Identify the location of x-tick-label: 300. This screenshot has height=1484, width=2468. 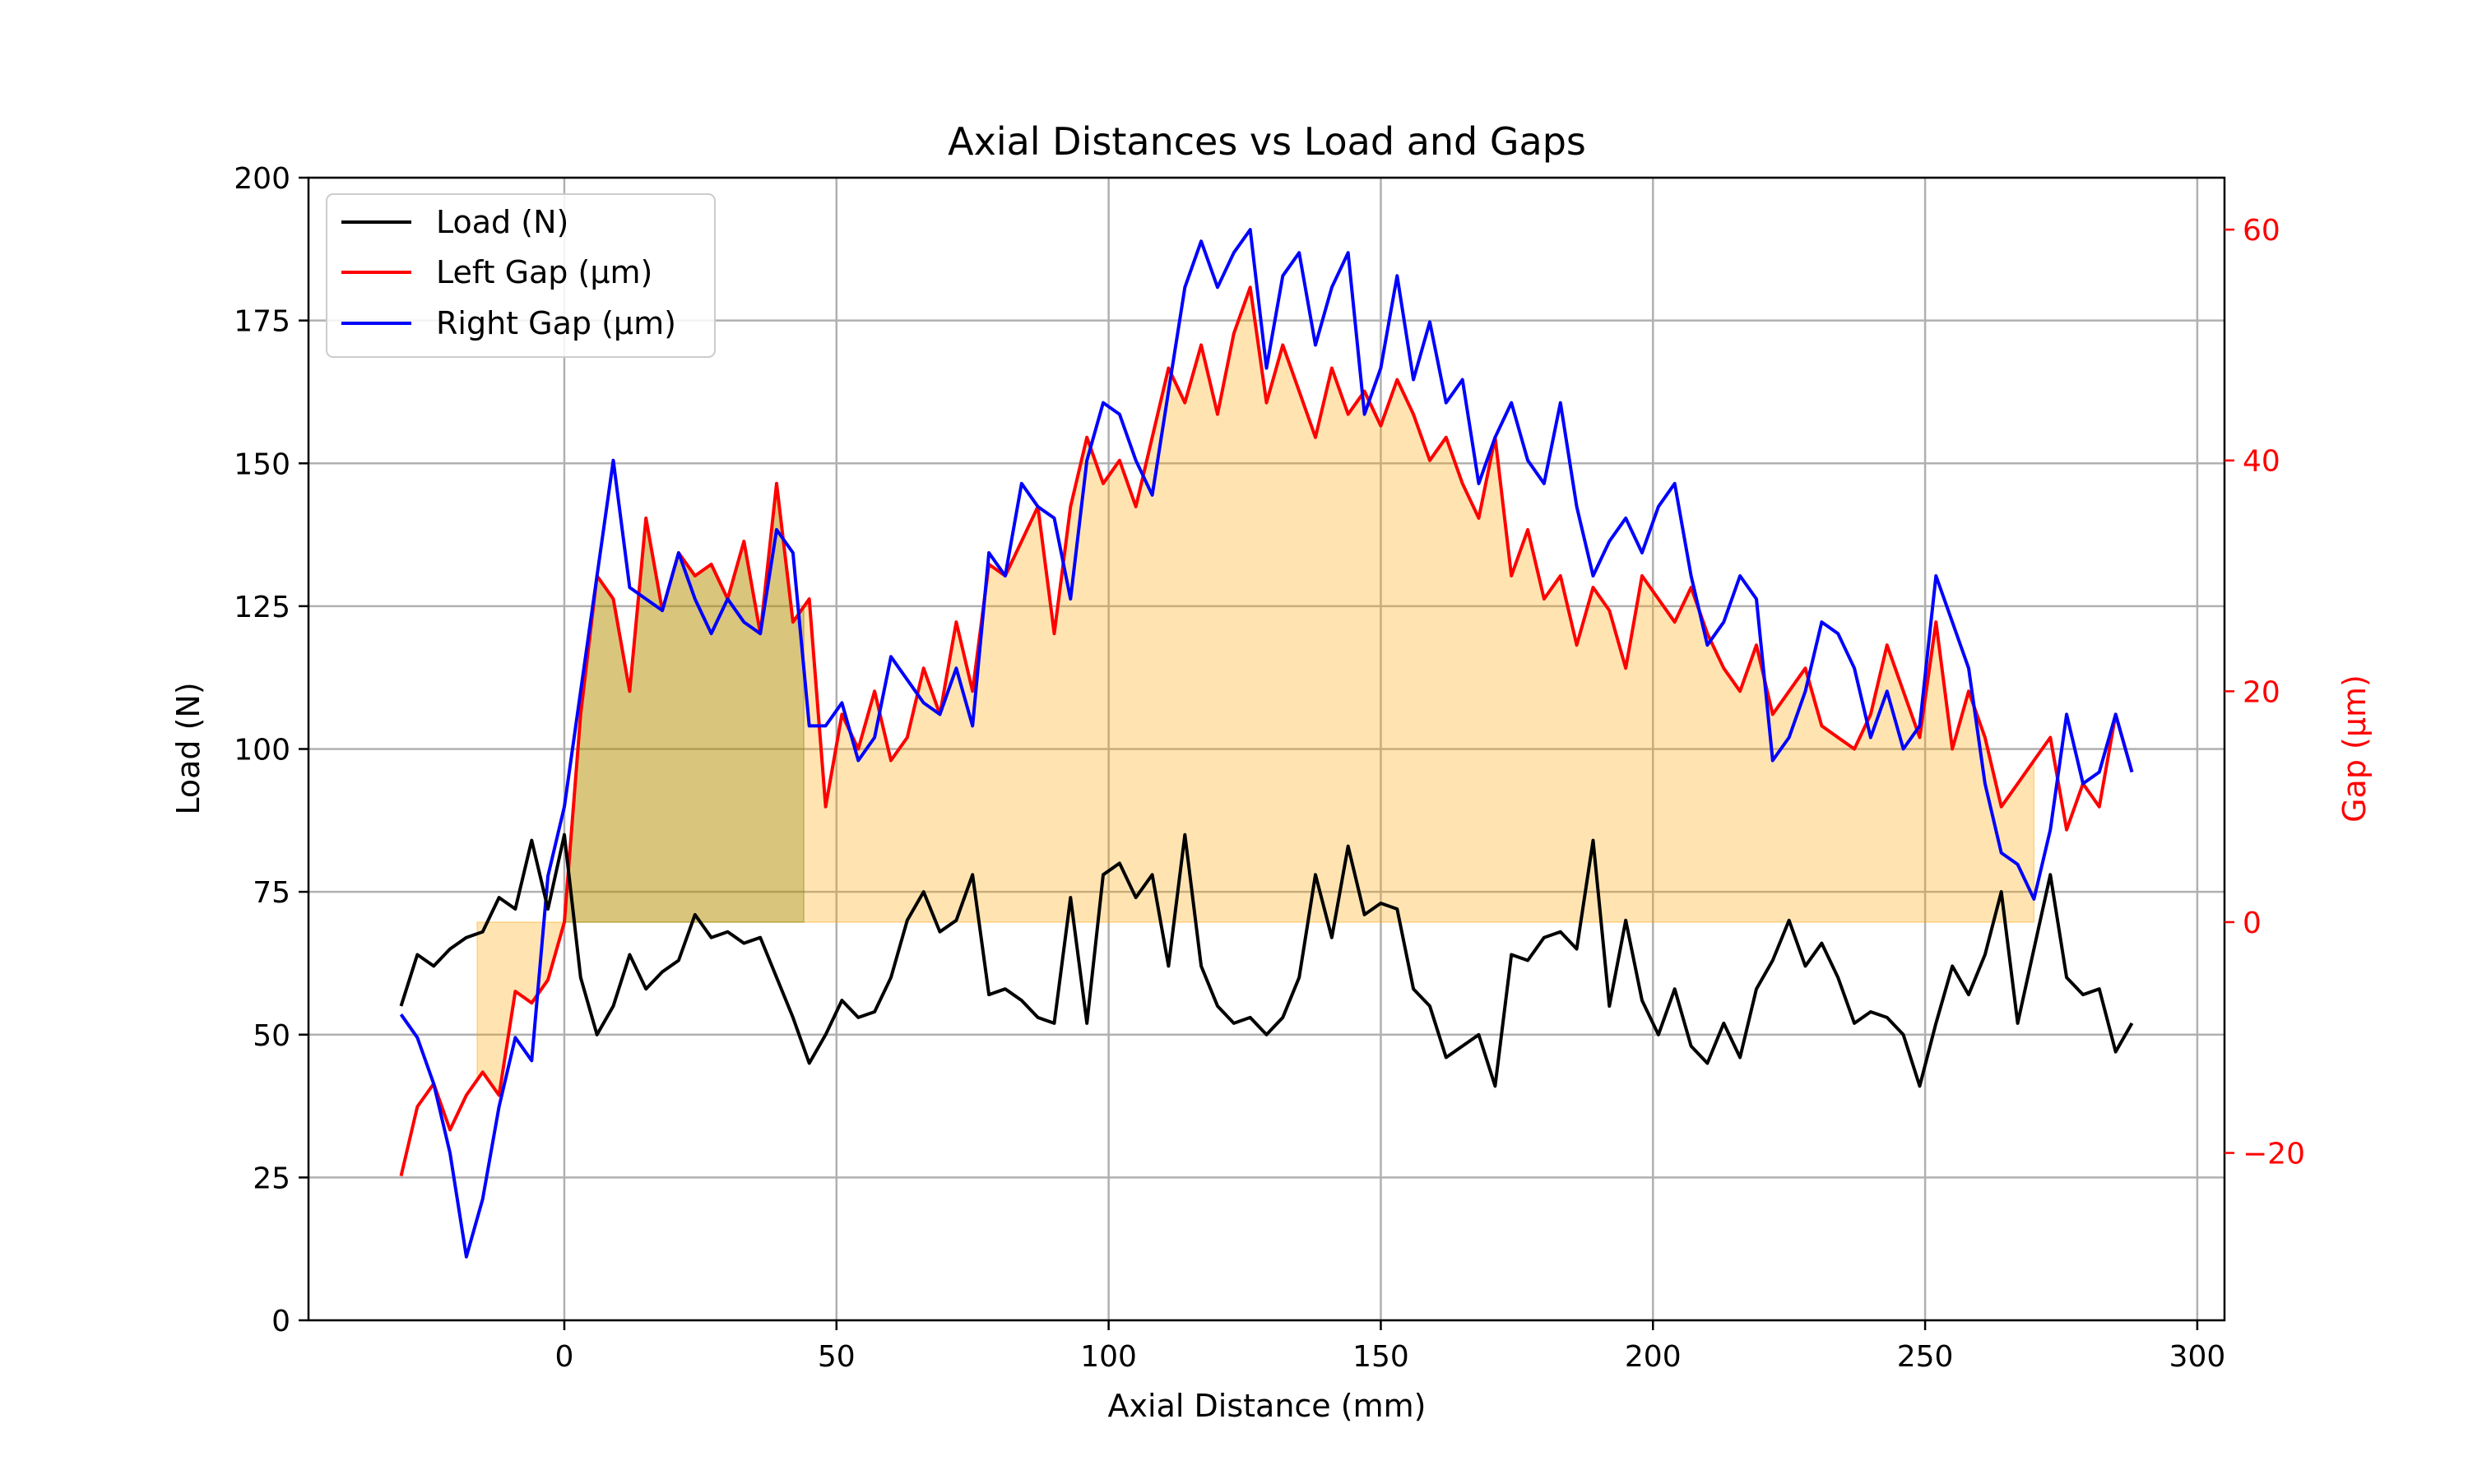
(2197, 1357).